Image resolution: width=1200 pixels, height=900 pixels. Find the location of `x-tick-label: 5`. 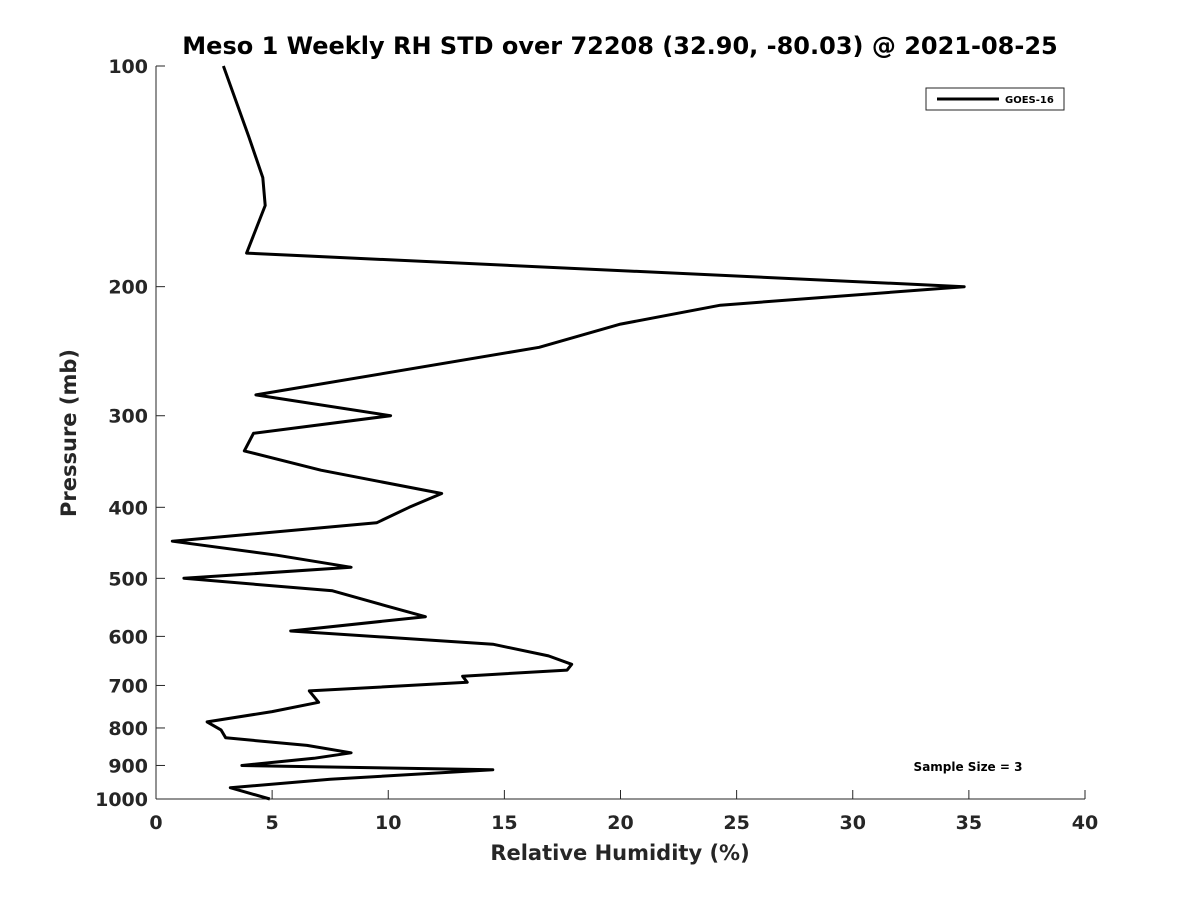

x-tick-label: 5 is located at coordinates (272, 823).